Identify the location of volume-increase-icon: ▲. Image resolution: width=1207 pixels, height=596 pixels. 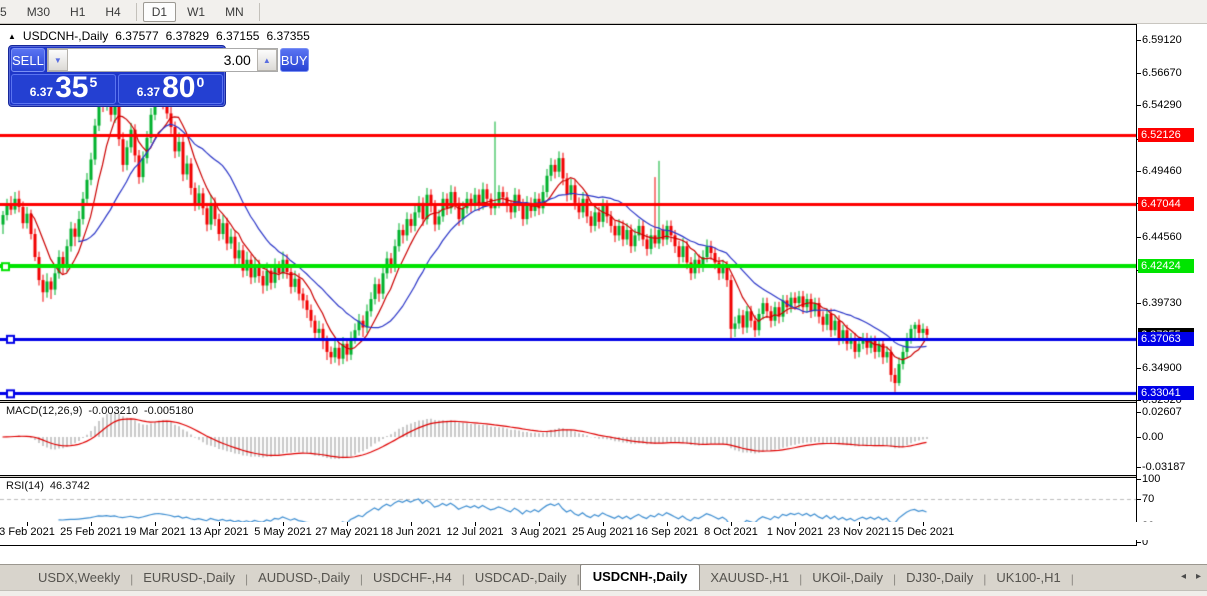
(266, 60).